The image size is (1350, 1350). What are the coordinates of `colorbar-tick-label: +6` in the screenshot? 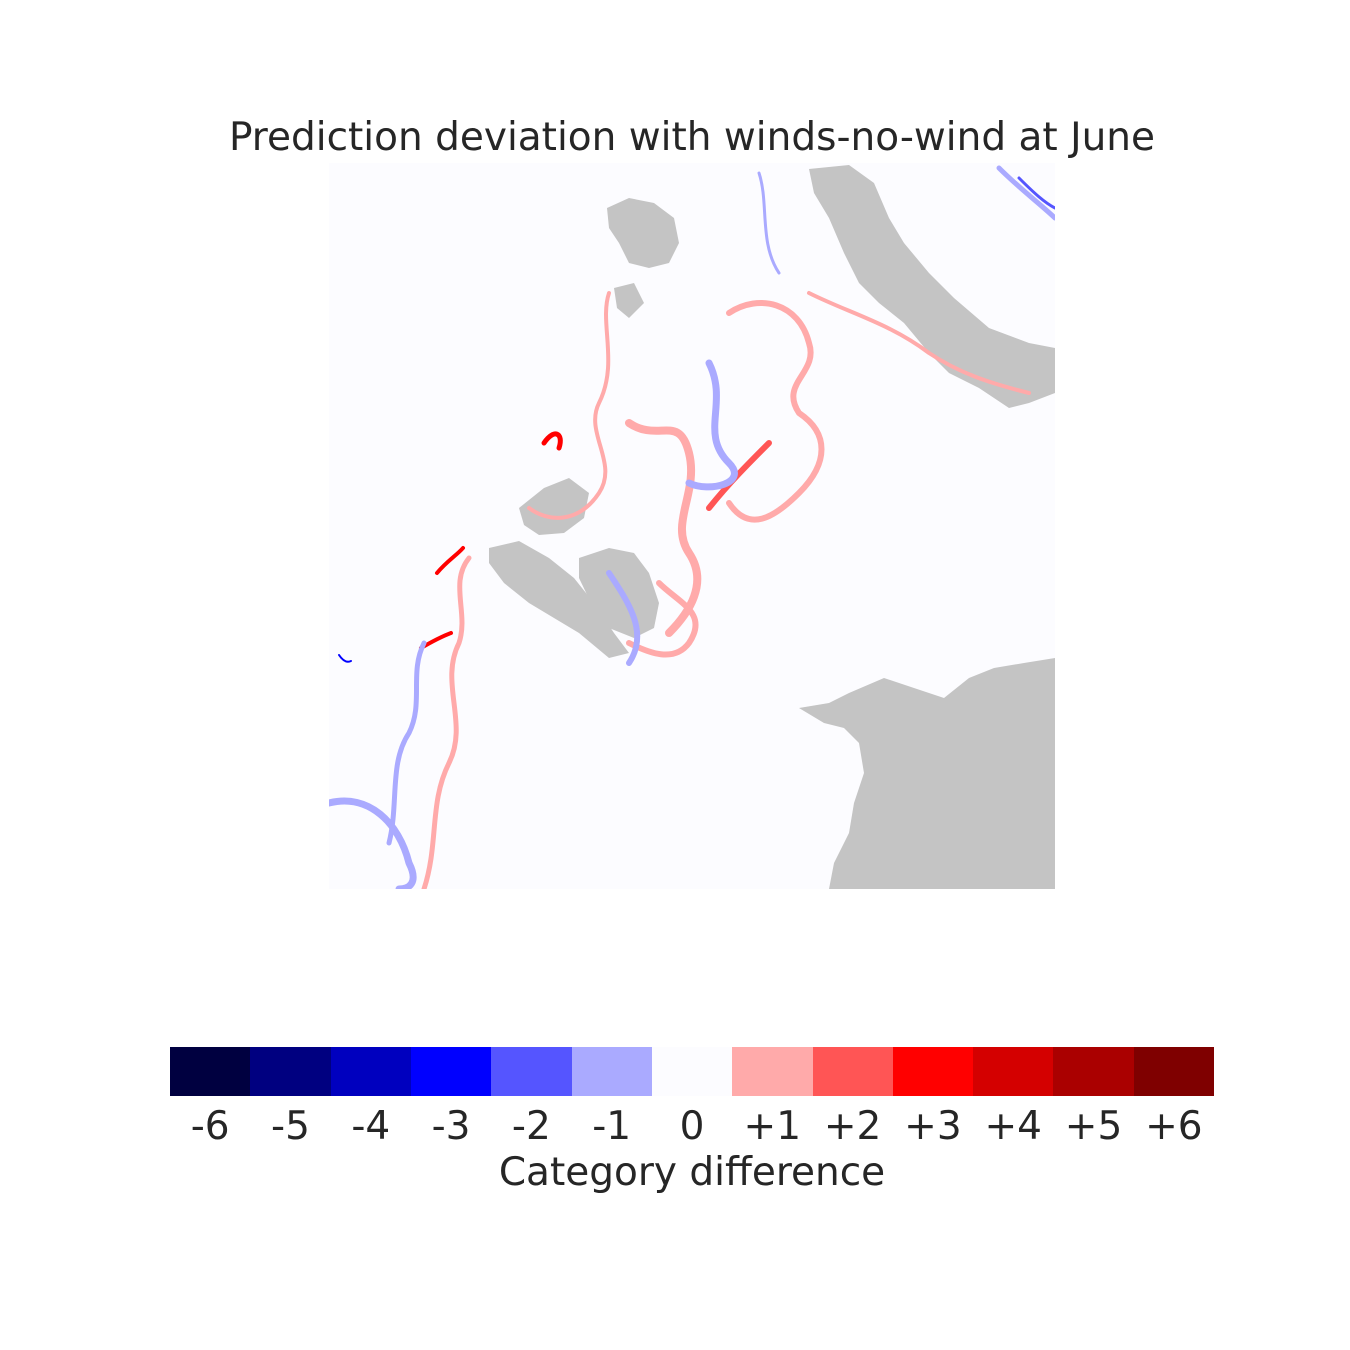 It's located at (1174, 1126).